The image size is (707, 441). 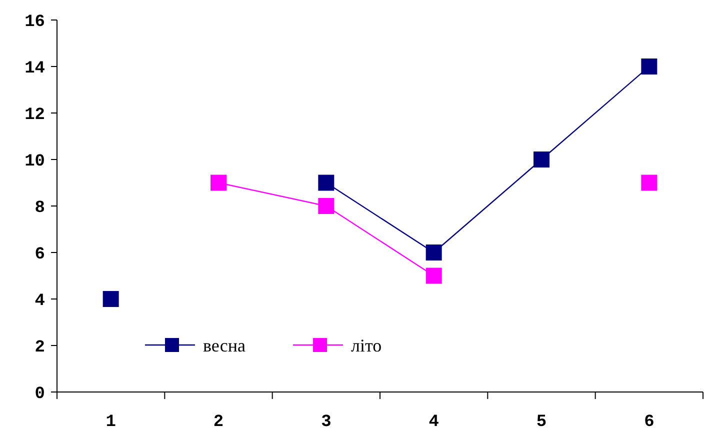 I want to click on y-tick-label: 4, so click(x=39, y=301).